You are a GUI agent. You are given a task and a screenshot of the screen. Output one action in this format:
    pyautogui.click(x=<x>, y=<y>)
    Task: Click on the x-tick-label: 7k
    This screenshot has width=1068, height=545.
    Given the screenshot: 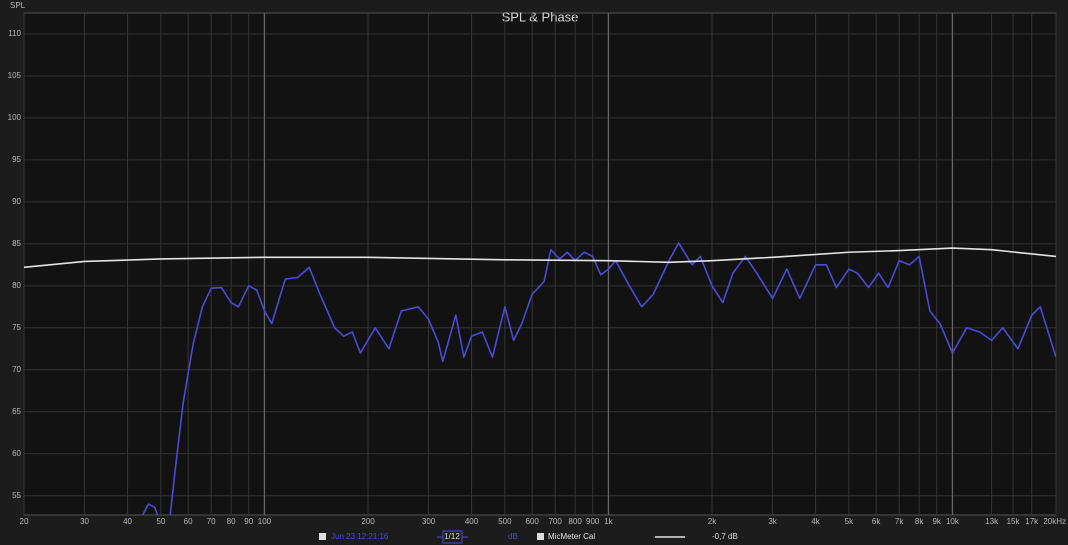 What is the action you would take?
    pyautogui.click(x=899, y=521)
    